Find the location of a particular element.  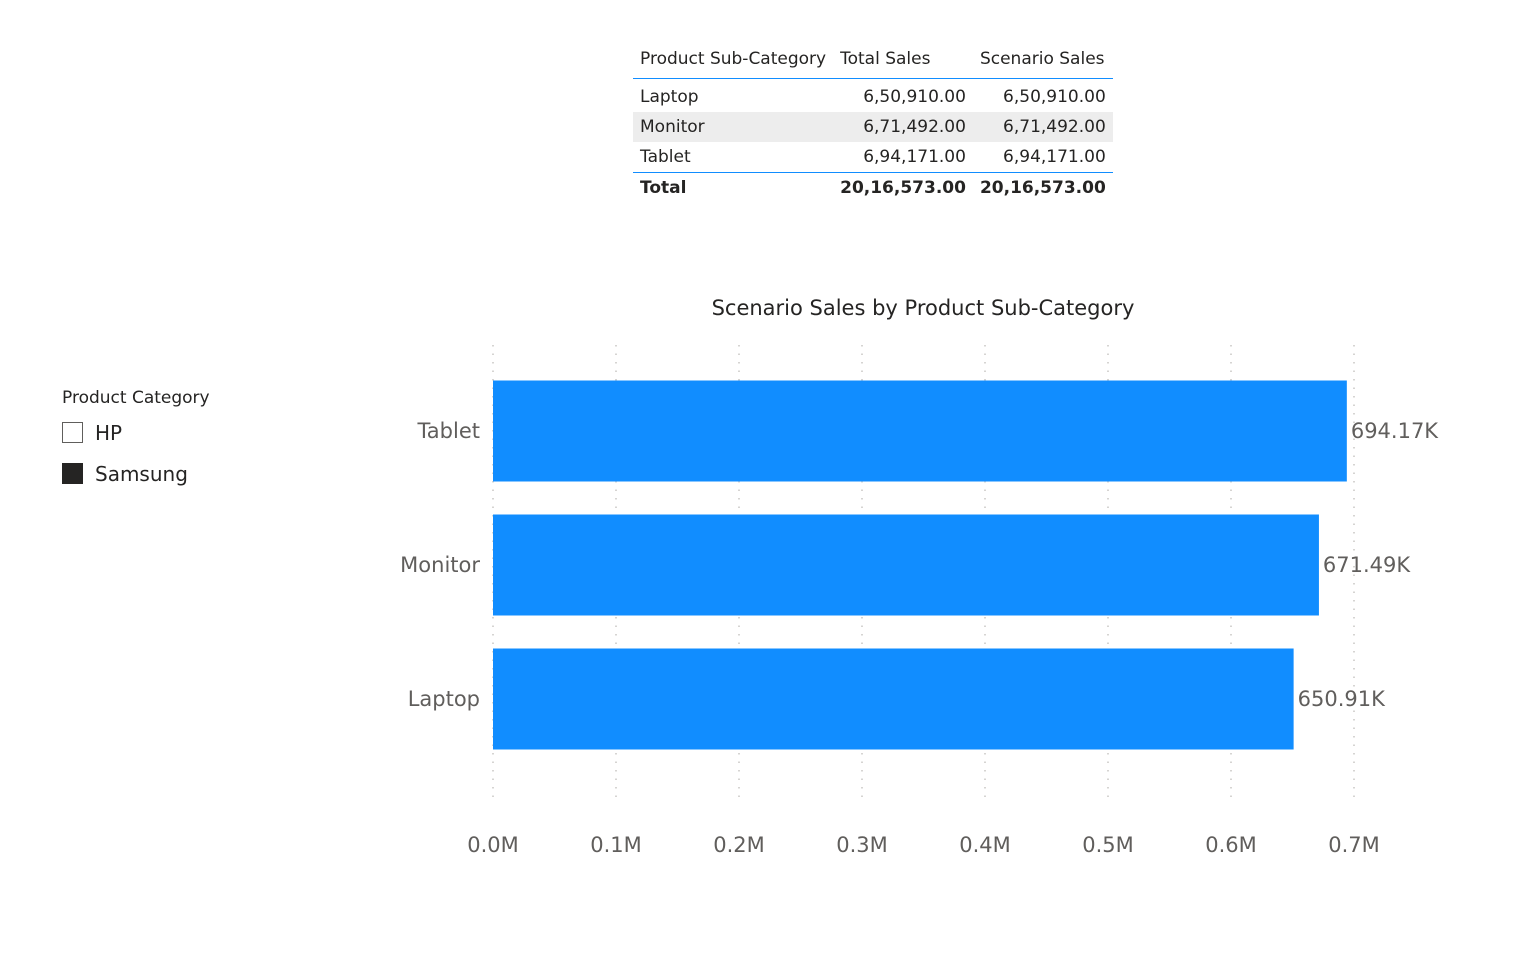

x-tick-label: 0.7M is located at coordinates (1354, 845).